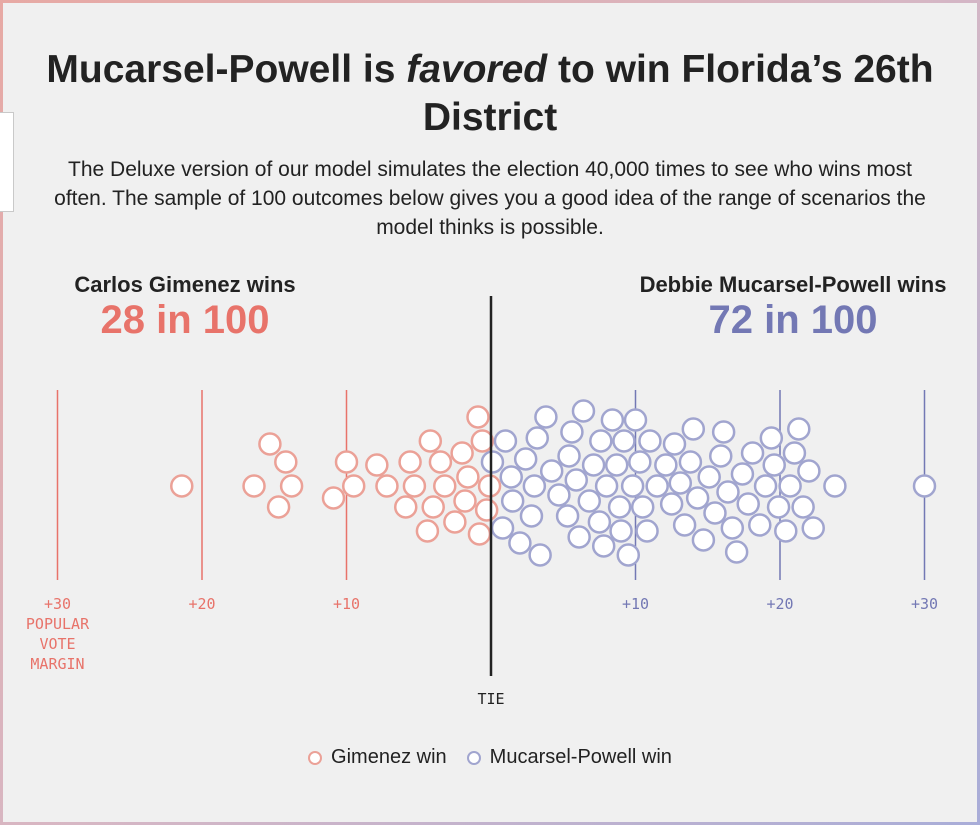  What do you see at coordinates (58, 624) in the screenshot?
I see `axis-label-line: POPULAR` at bounding box center [58, 624].